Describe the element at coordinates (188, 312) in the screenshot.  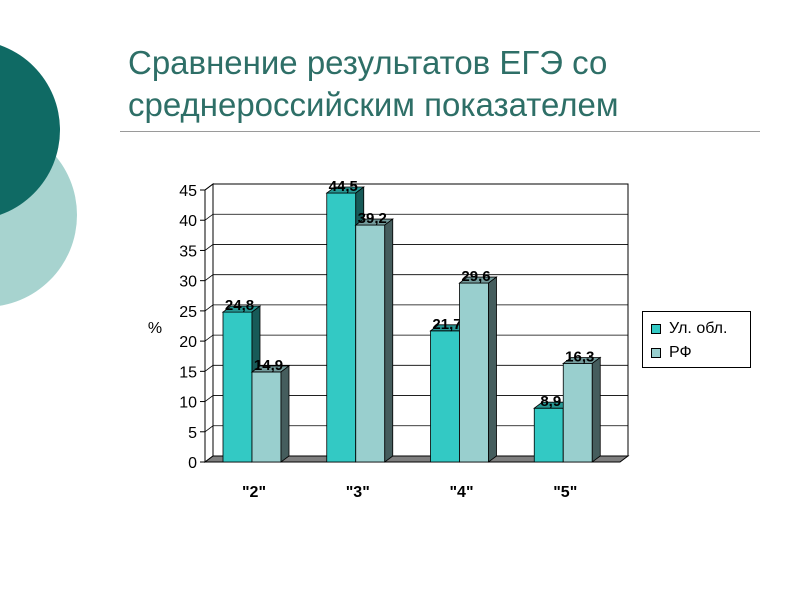
I see `y-tick-label: 25` at that location.